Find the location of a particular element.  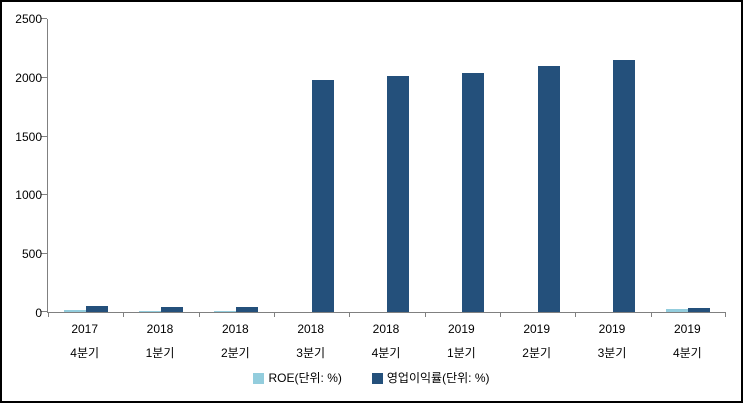

x-category-label: 2019 4분기 is located at coordinates (687, 341).